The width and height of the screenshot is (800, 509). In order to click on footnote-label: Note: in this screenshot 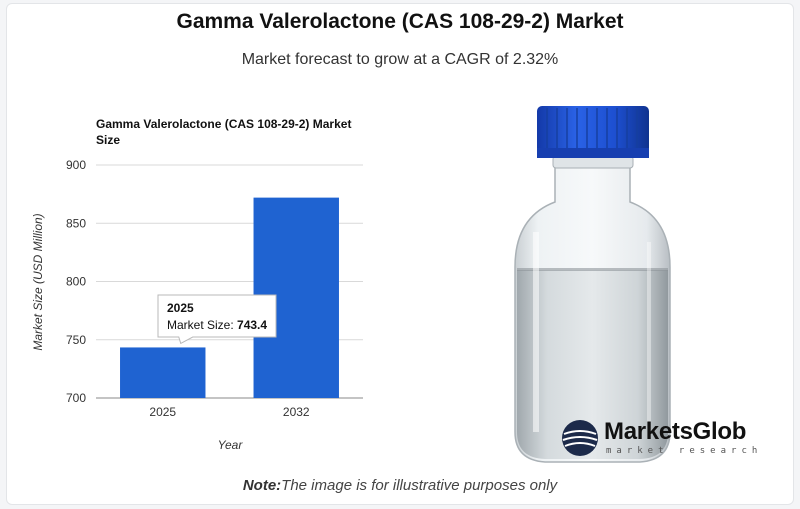, I will do `click(262, 485)`.